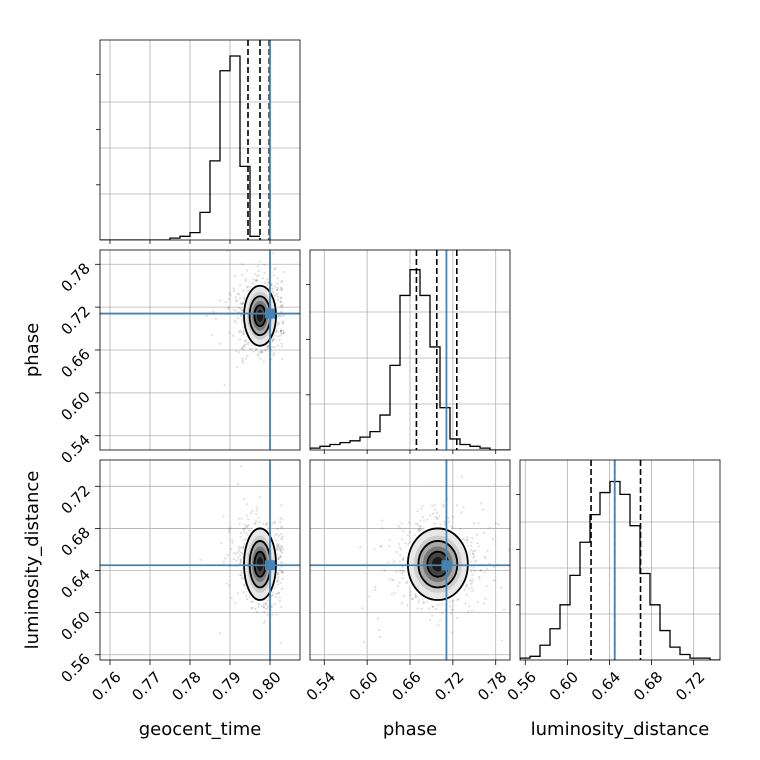 This screenshot has width=760, height=760. Describe the element at coordinates (522, 686) in the screenshot. I see `x-tick-label: 0.56` at that location.